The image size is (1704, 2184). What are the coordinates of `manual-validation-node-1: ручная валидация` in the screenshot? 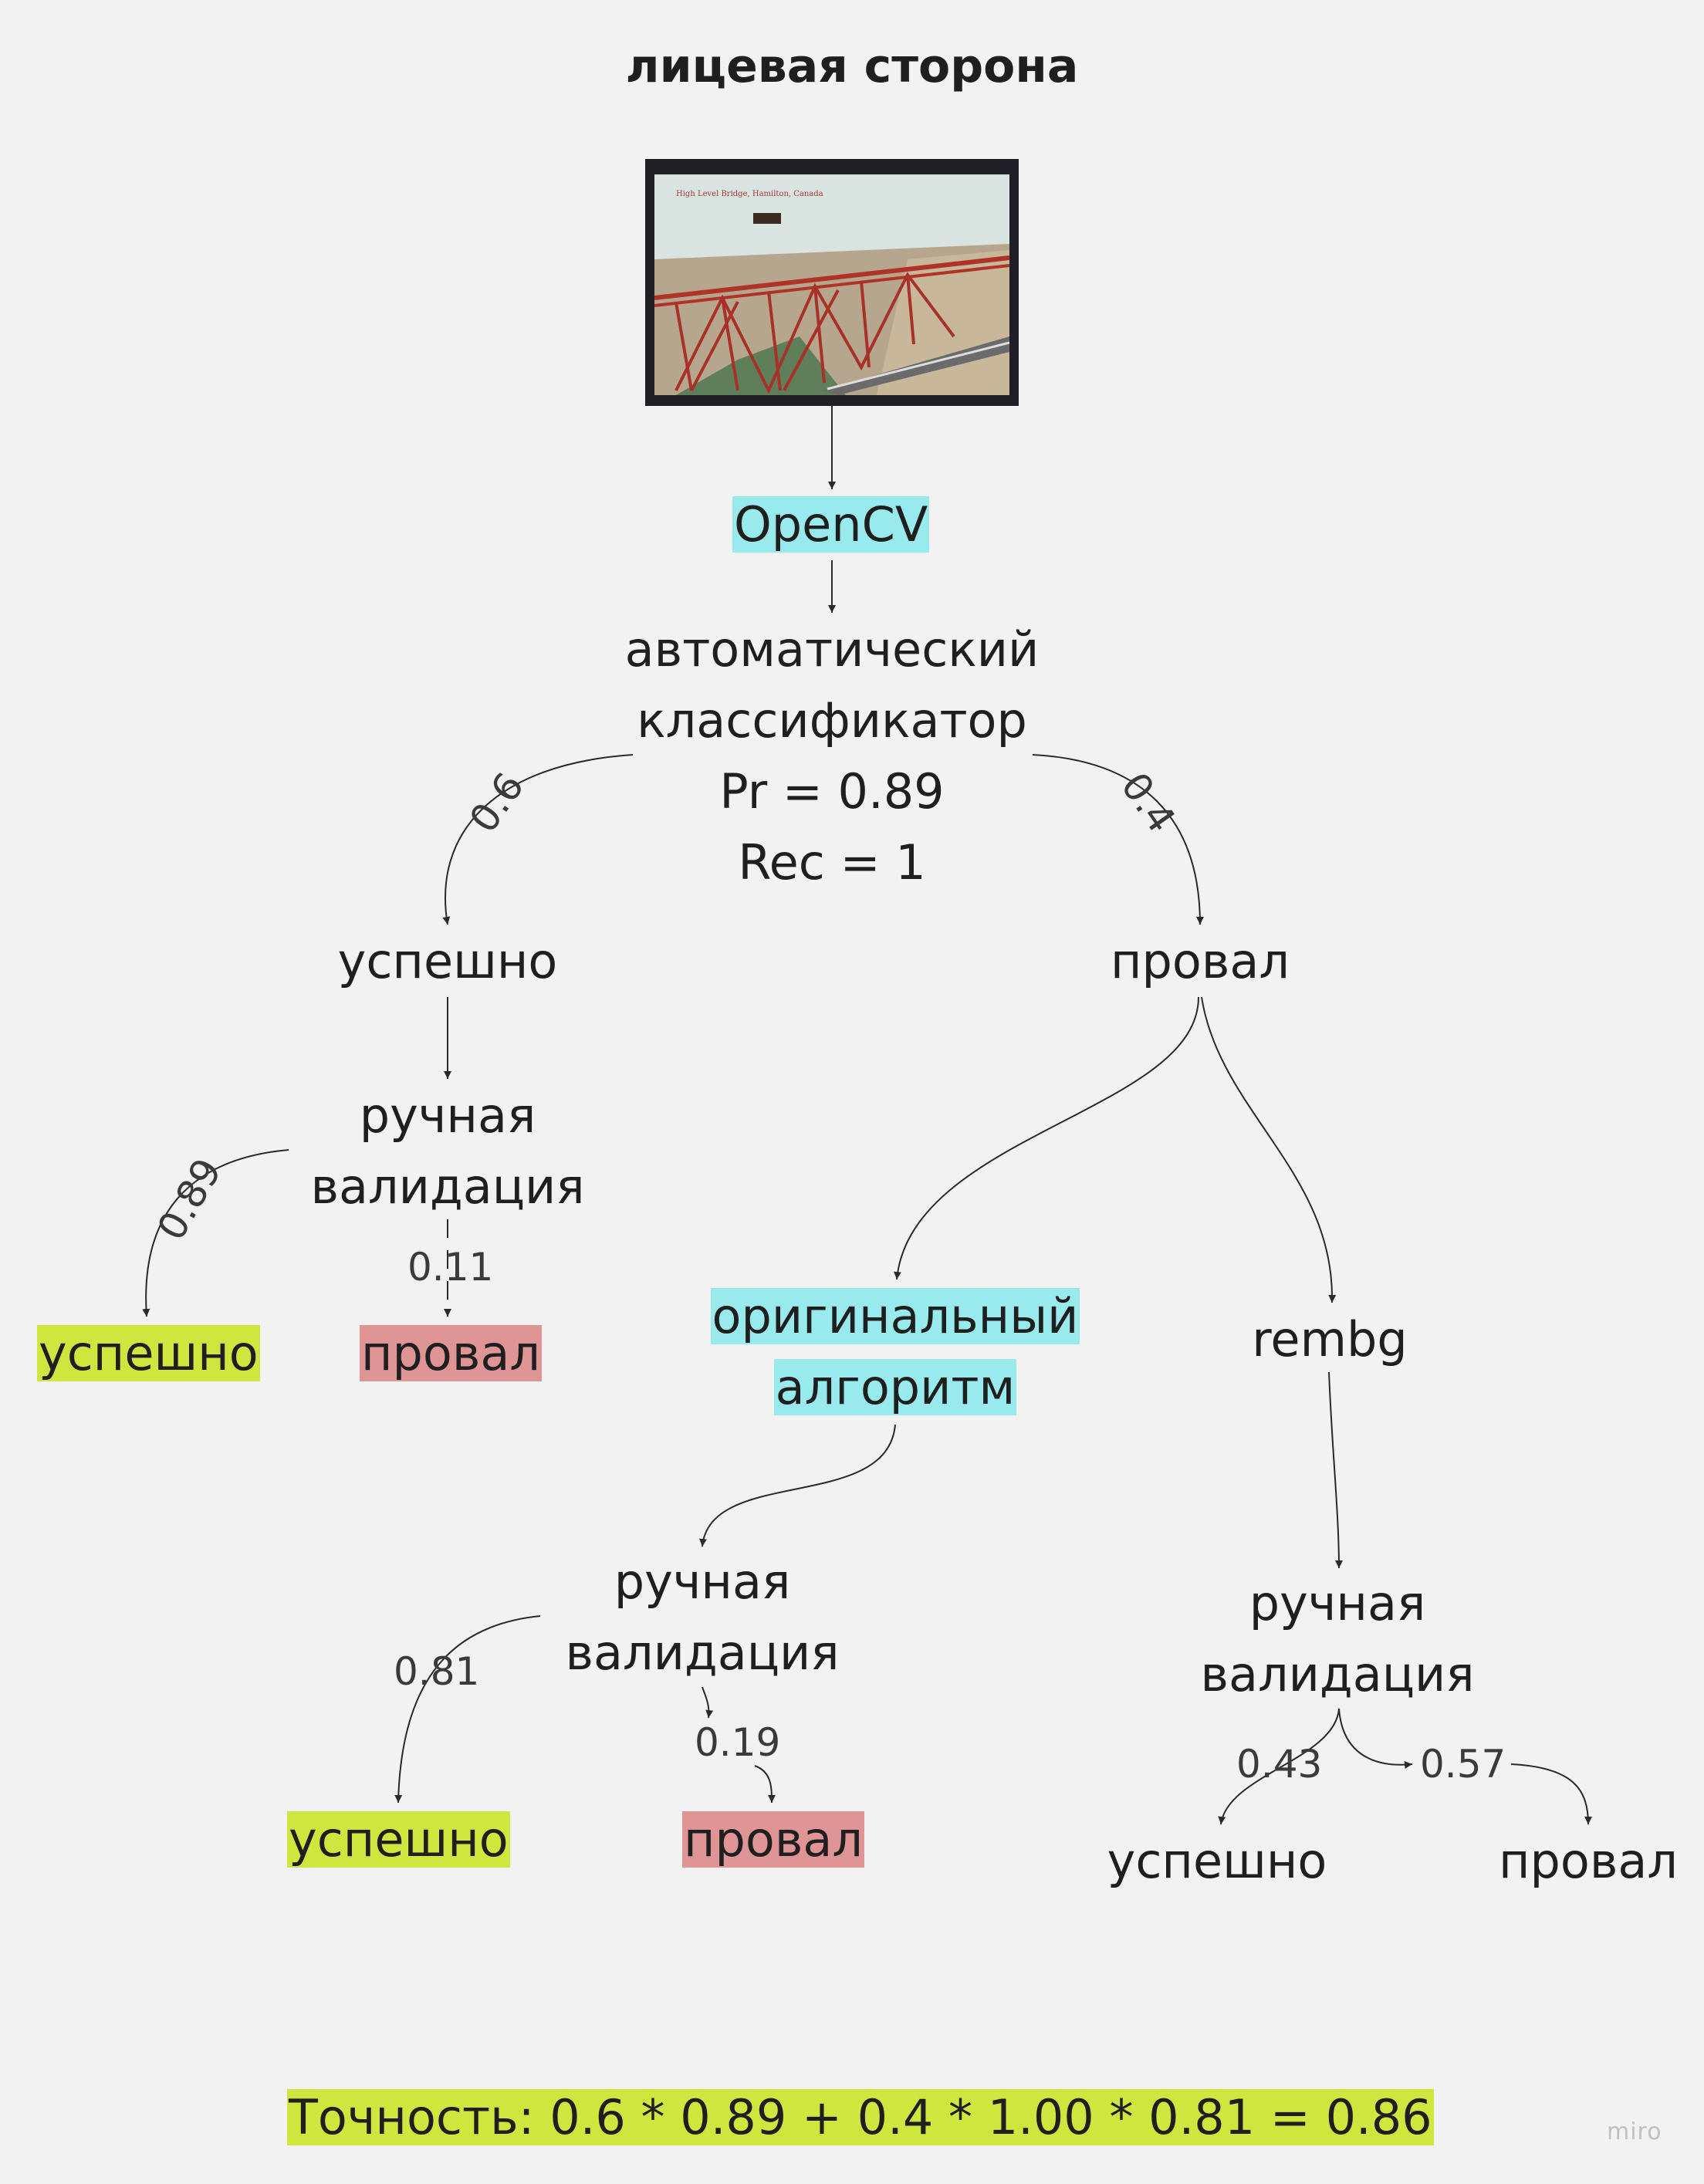 It's located at (447, 1151).